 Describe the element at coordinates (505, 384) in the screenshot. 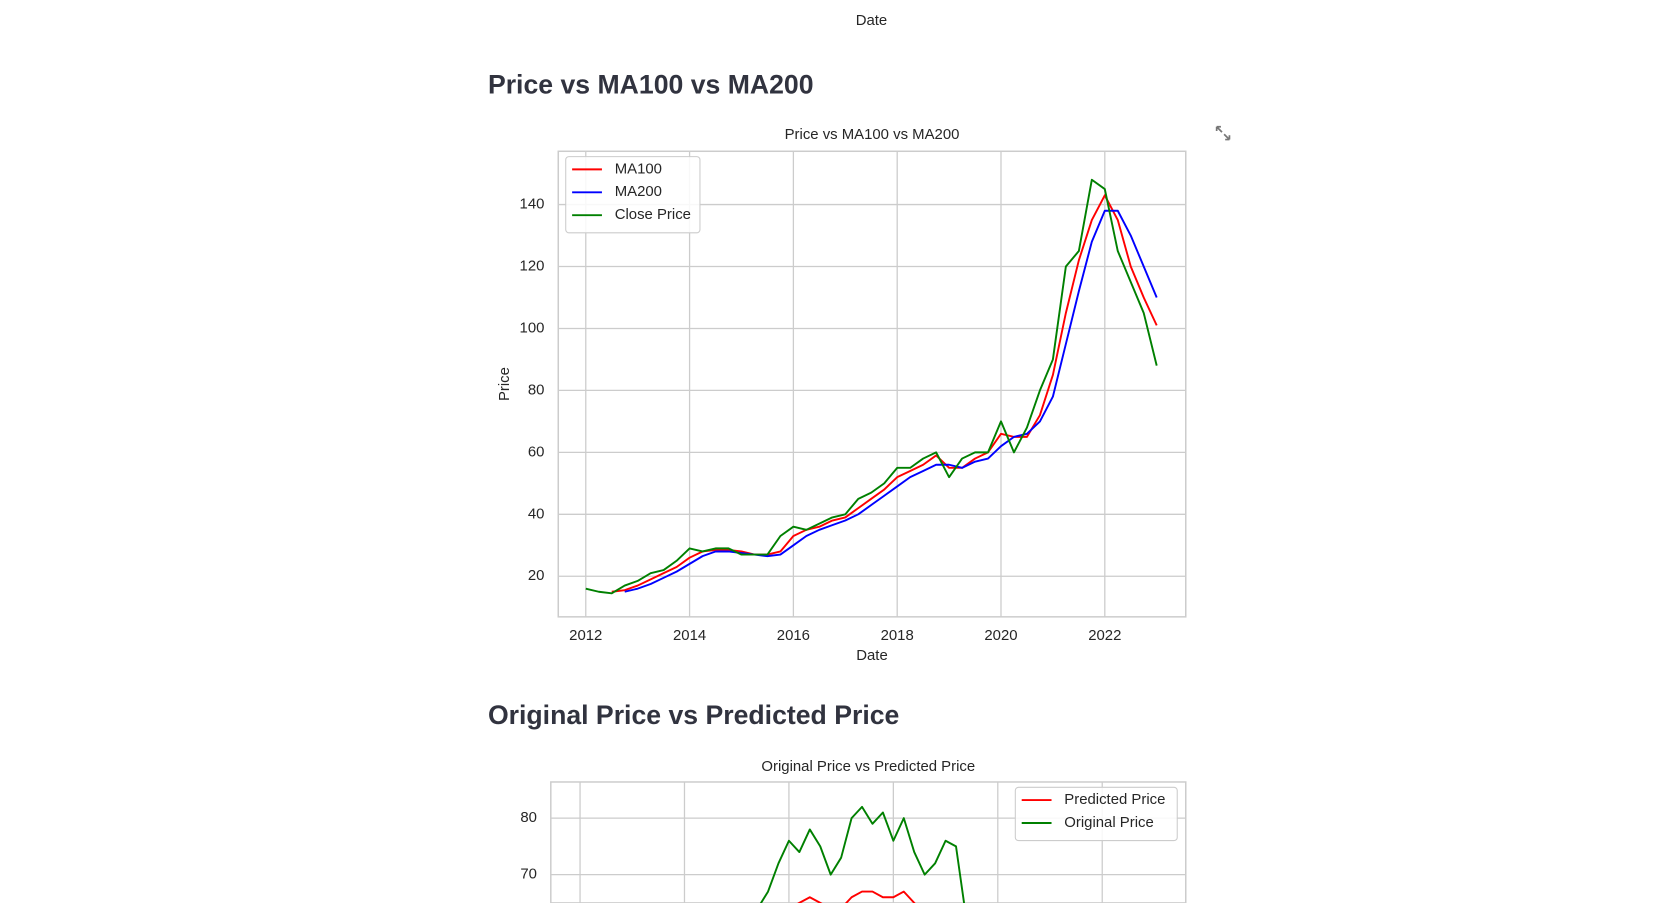

I see `y-axis-title: Price` at that location.